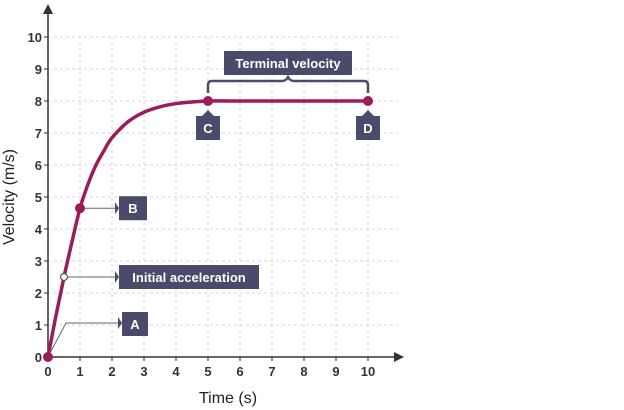  I want to click on callout-a-pointer, so click(120, 323).